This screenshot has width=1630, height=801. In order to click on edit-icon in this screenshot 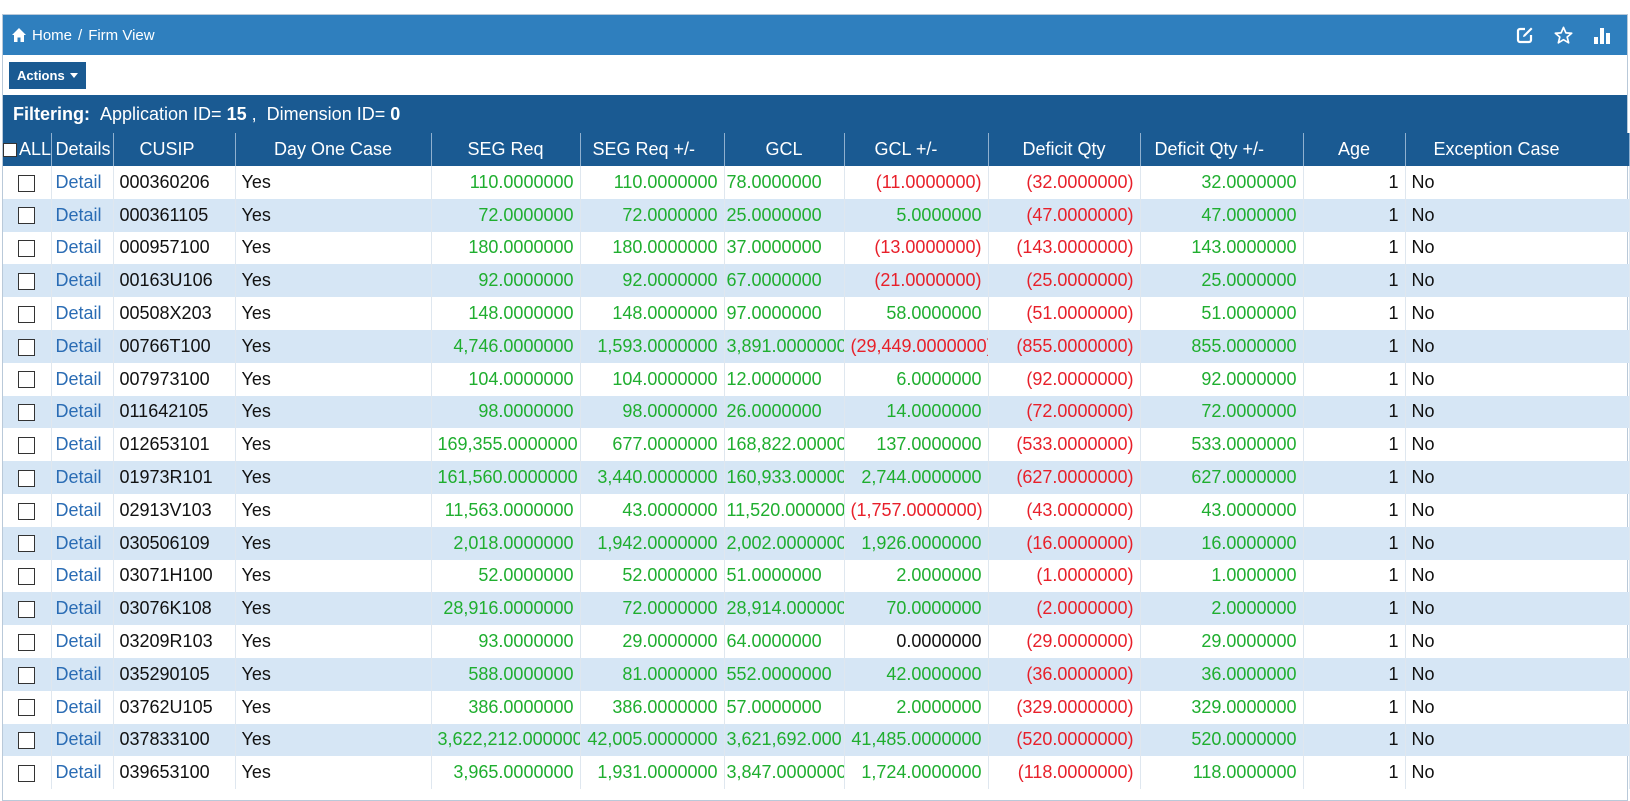, I will do `click(1525, 35)`.